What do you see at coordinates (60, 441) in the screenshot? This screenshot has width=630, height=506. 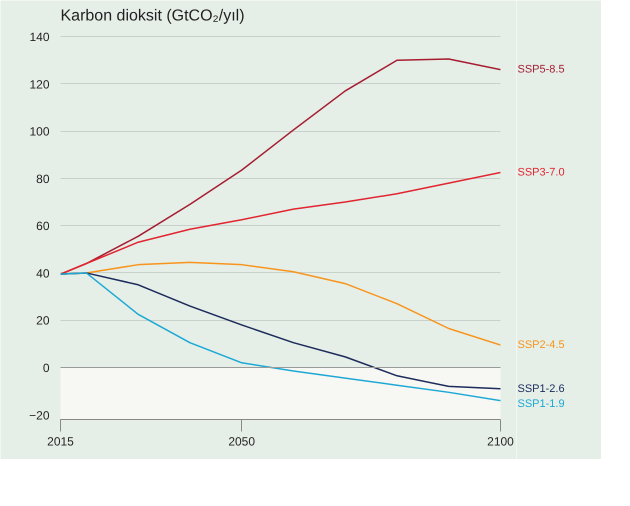 I see `x-tick-label: 2015` at bounding box center [60, 441].